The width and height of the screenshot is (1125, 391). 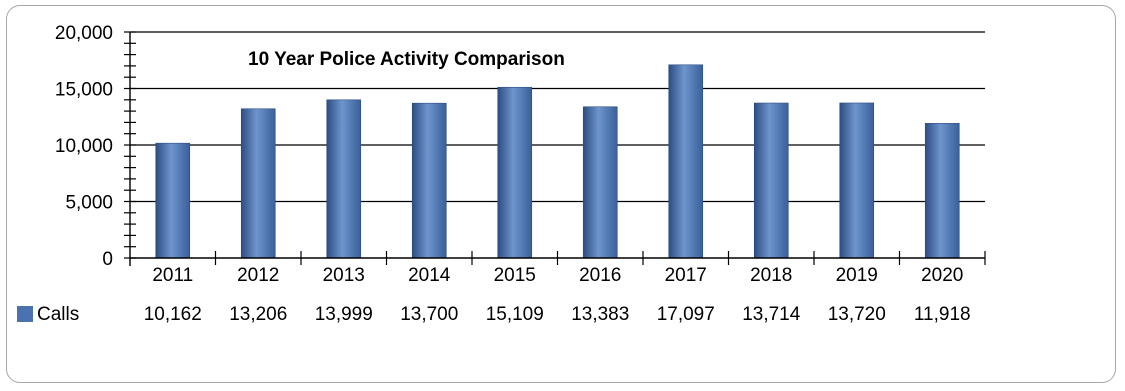 What do you see at coordinates (515, 314) in the screenshot?
I see `data-table-value: 15,109` at bounding box center [515, 314].